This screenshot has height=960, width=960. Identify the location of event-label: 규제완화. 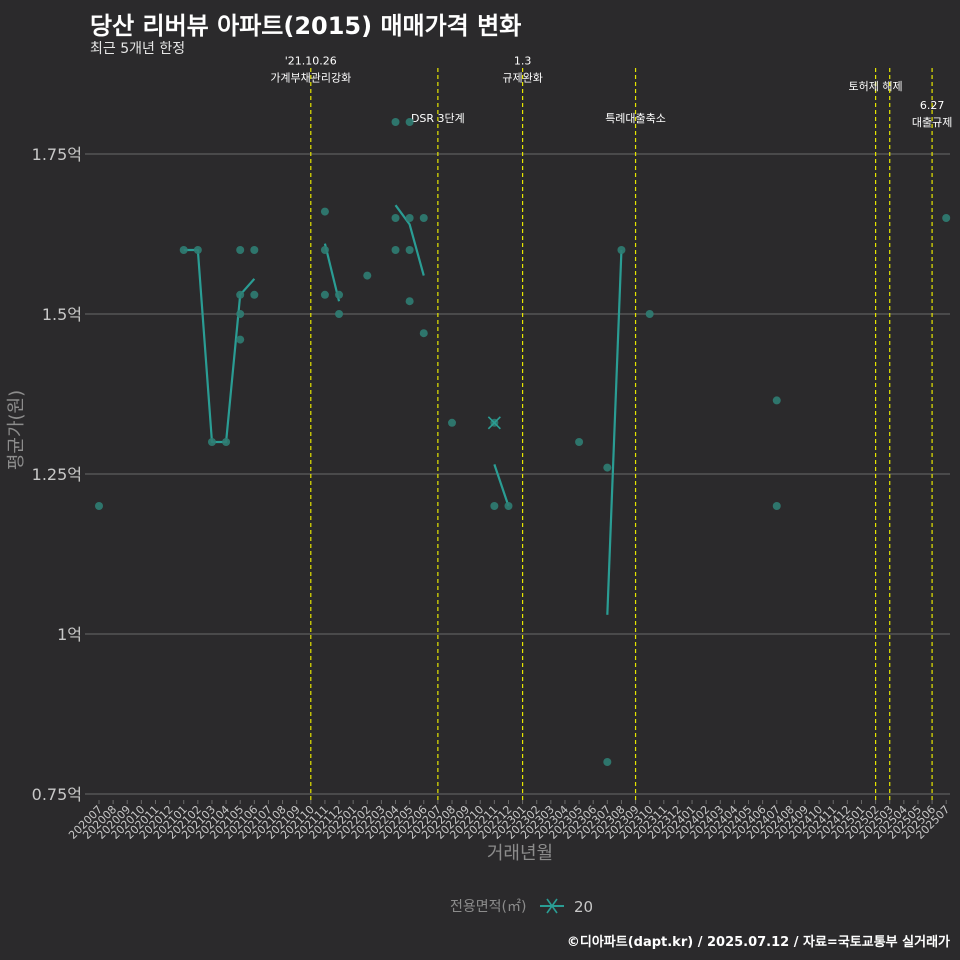
(522, 77).